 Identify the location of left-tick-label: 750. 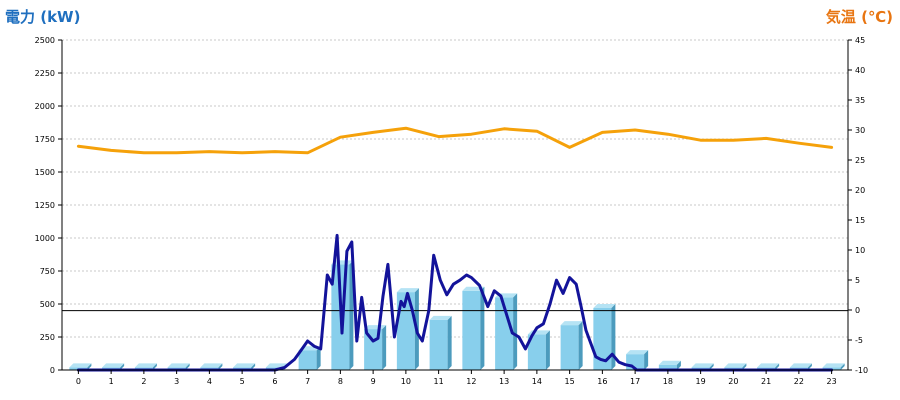
(47, 271).